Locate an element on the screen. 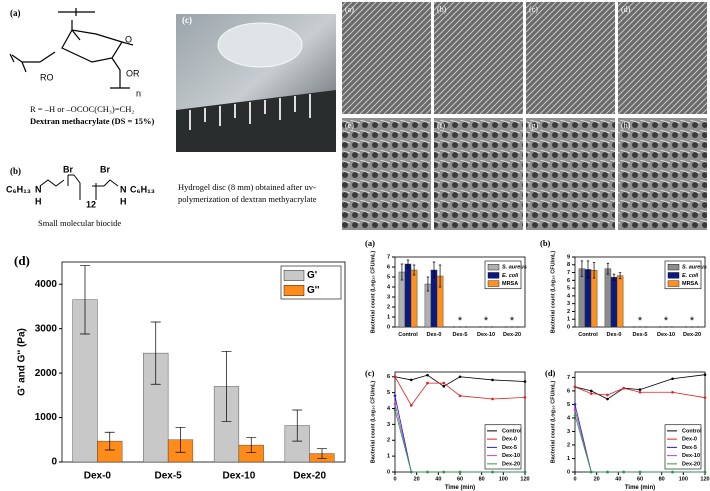 Image resolution: width=710 pixels, height=491 pixels. x-tick-label: 120 is located at coordinates (524, 480).